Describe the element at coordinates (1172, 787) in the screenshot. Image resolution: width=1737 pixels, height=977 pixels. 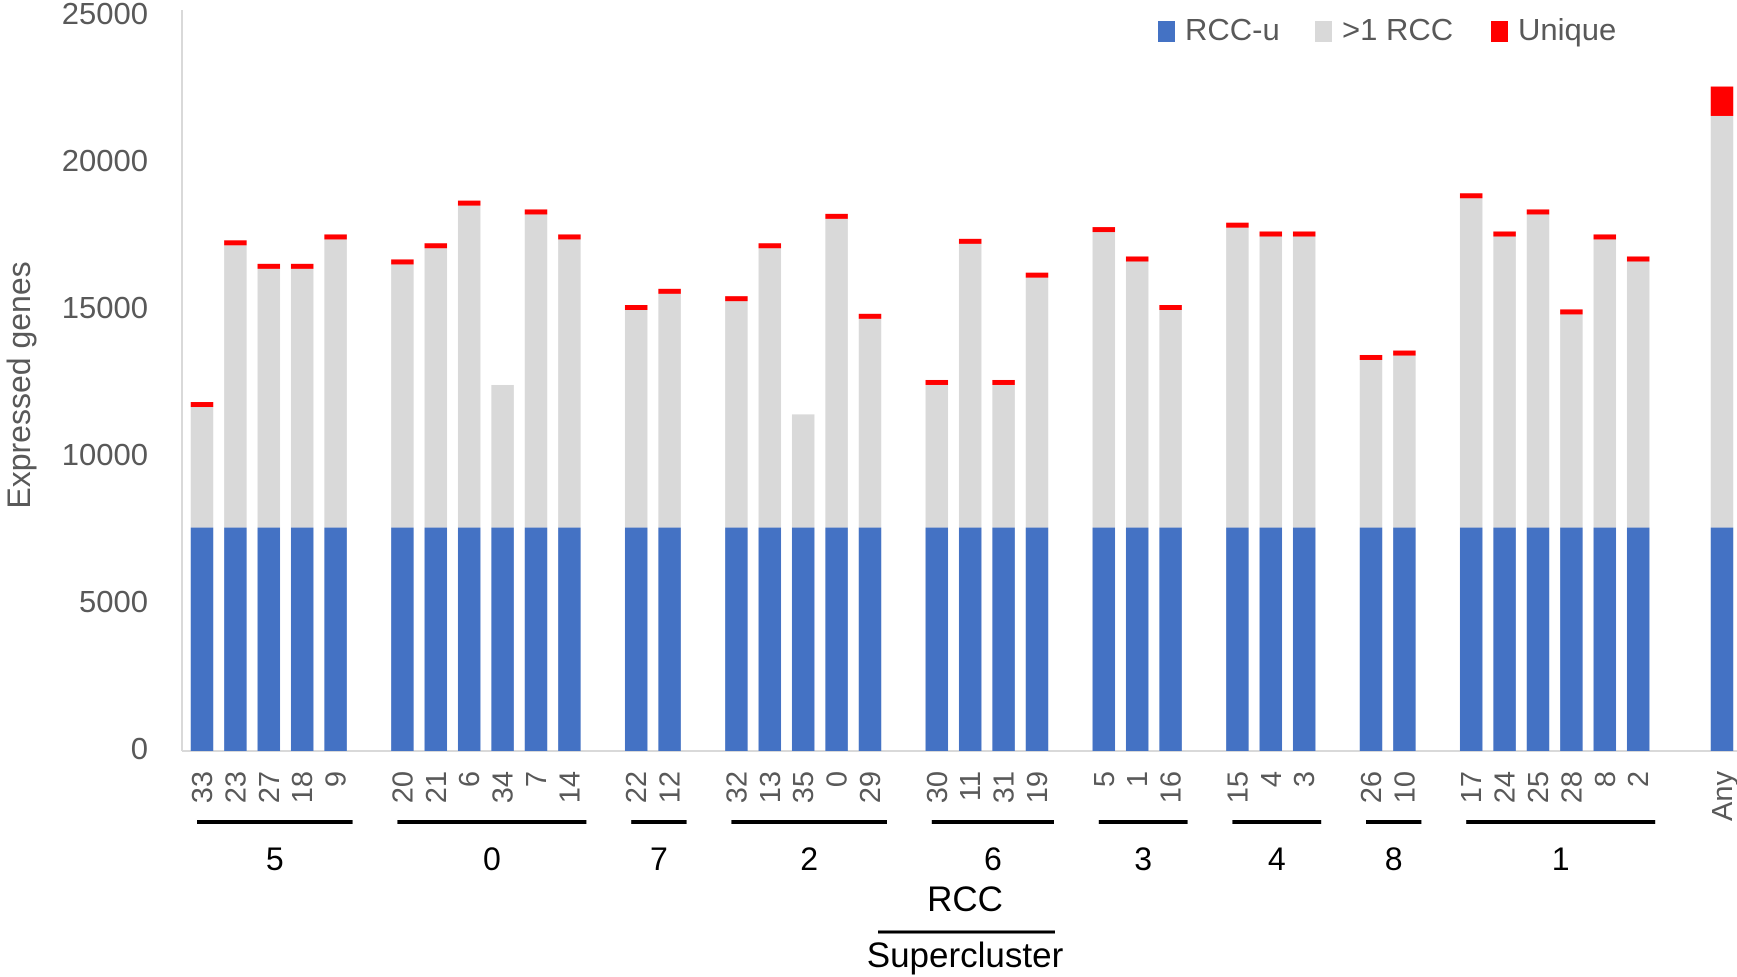
I see `x-tick-label: 16` at that location.